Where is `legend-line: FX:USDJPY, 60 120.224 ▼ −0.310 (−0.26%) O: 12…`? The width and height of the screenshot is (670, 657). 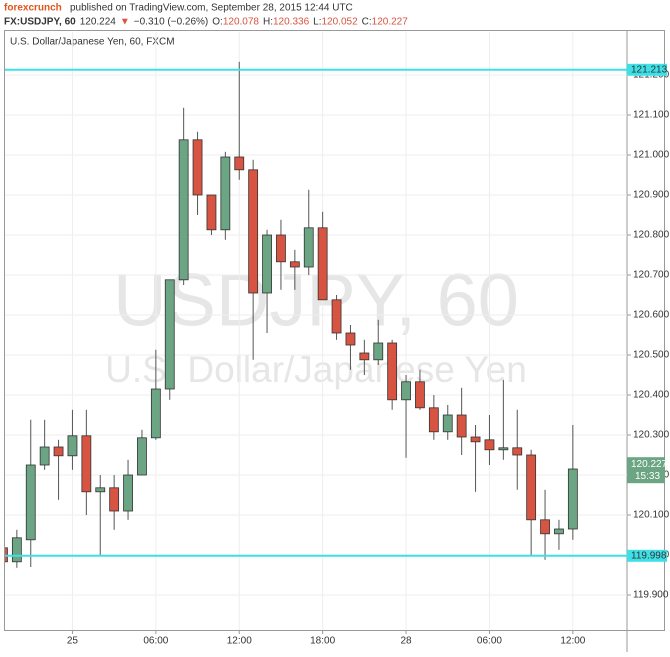 legend-line: FX:USDJPY, 60 120.224 ▼ −0.310 (−0.26%) O: 12… is located at coordinates (206, 22).